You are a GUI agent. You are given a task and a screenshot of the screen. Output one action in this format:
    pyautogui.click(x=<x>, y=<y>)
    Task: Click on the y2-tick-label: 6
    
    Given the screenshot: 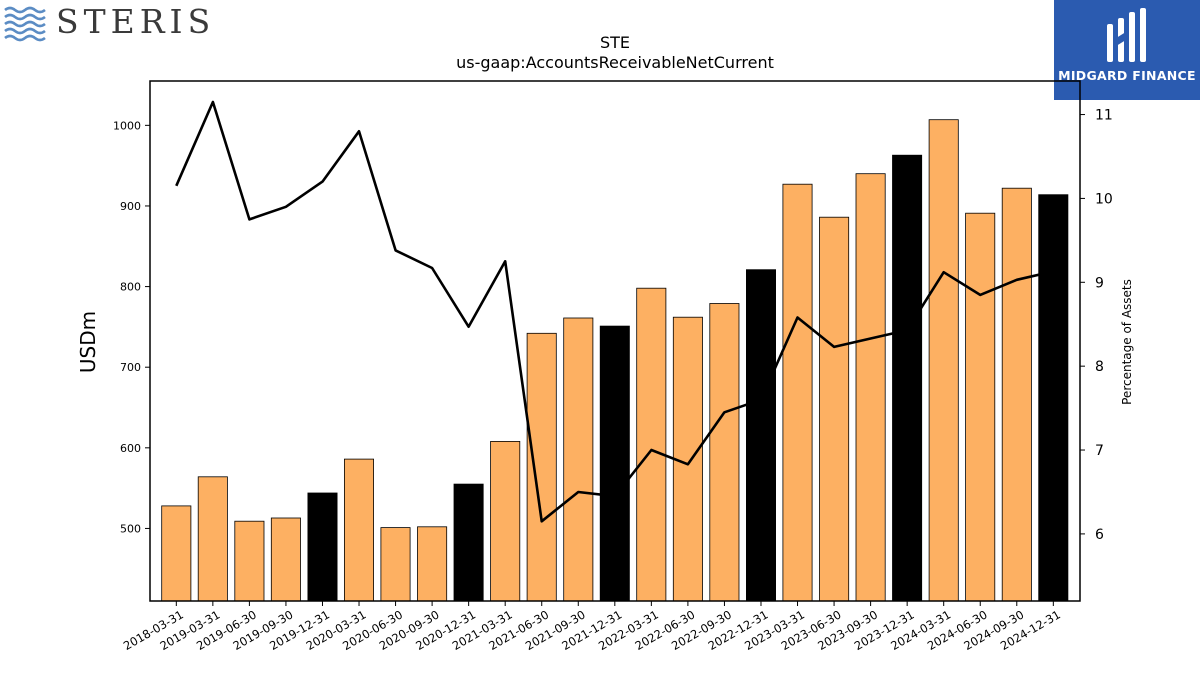 What is the action you would take?
    pyautogui.click(x=1099, y=535)
    